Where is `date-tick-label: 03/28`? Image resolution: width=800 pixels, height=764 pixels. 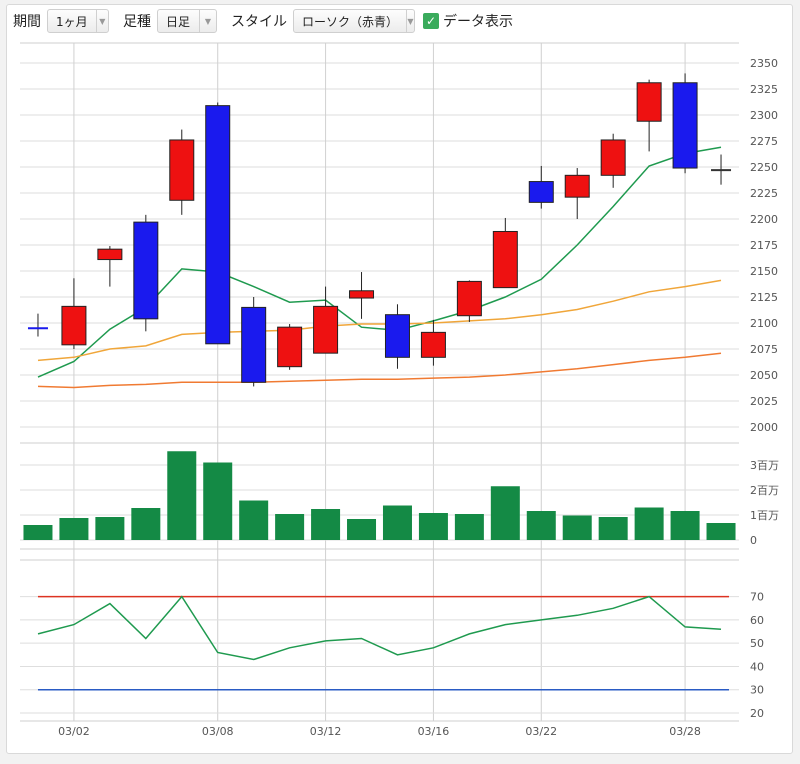
date-tick-label: 03/28 is located at coordinates (685, 731).